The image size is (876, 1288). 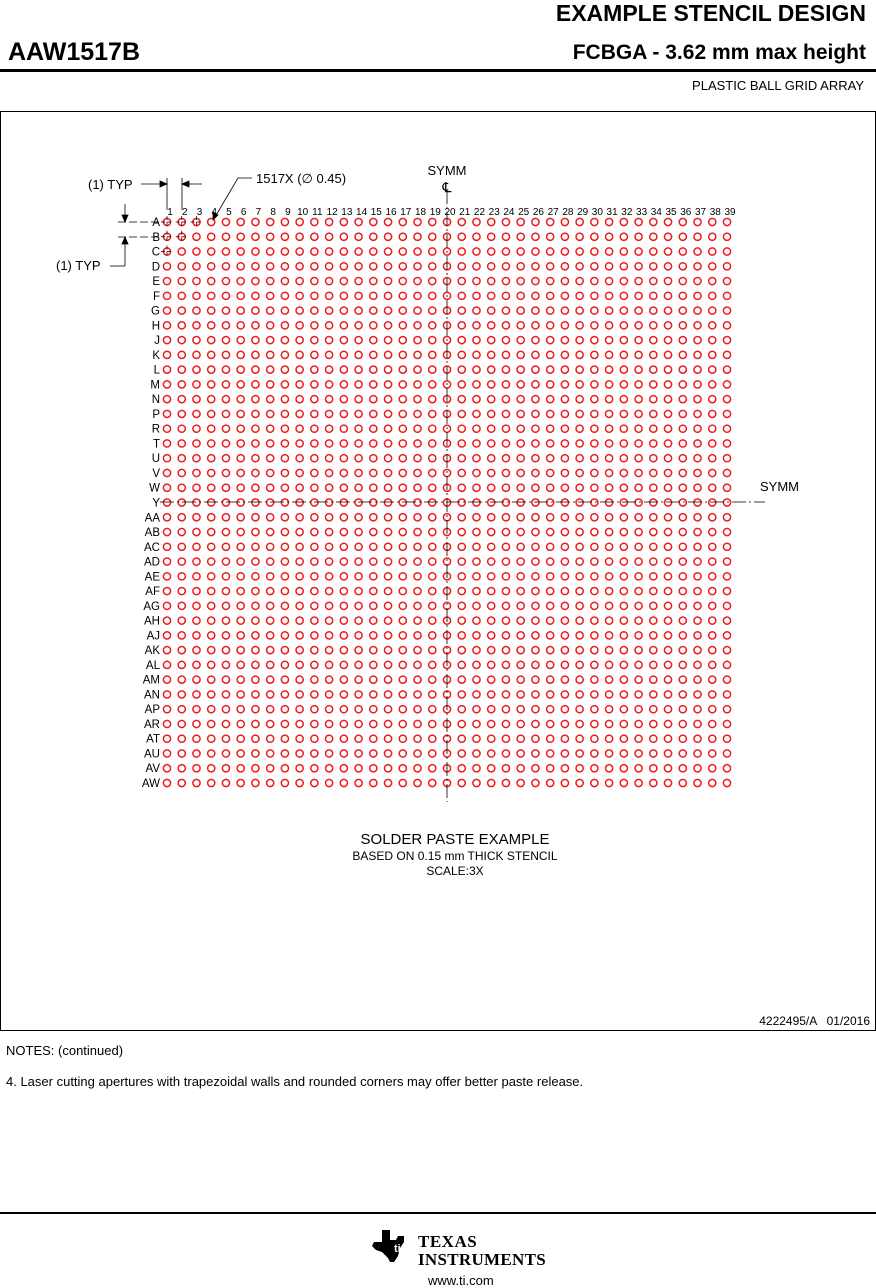 What do you see at coordinates (388, 1246) in the screenshot?
I see `texas-state-icon: ti` at bounding box center [388, 1246].